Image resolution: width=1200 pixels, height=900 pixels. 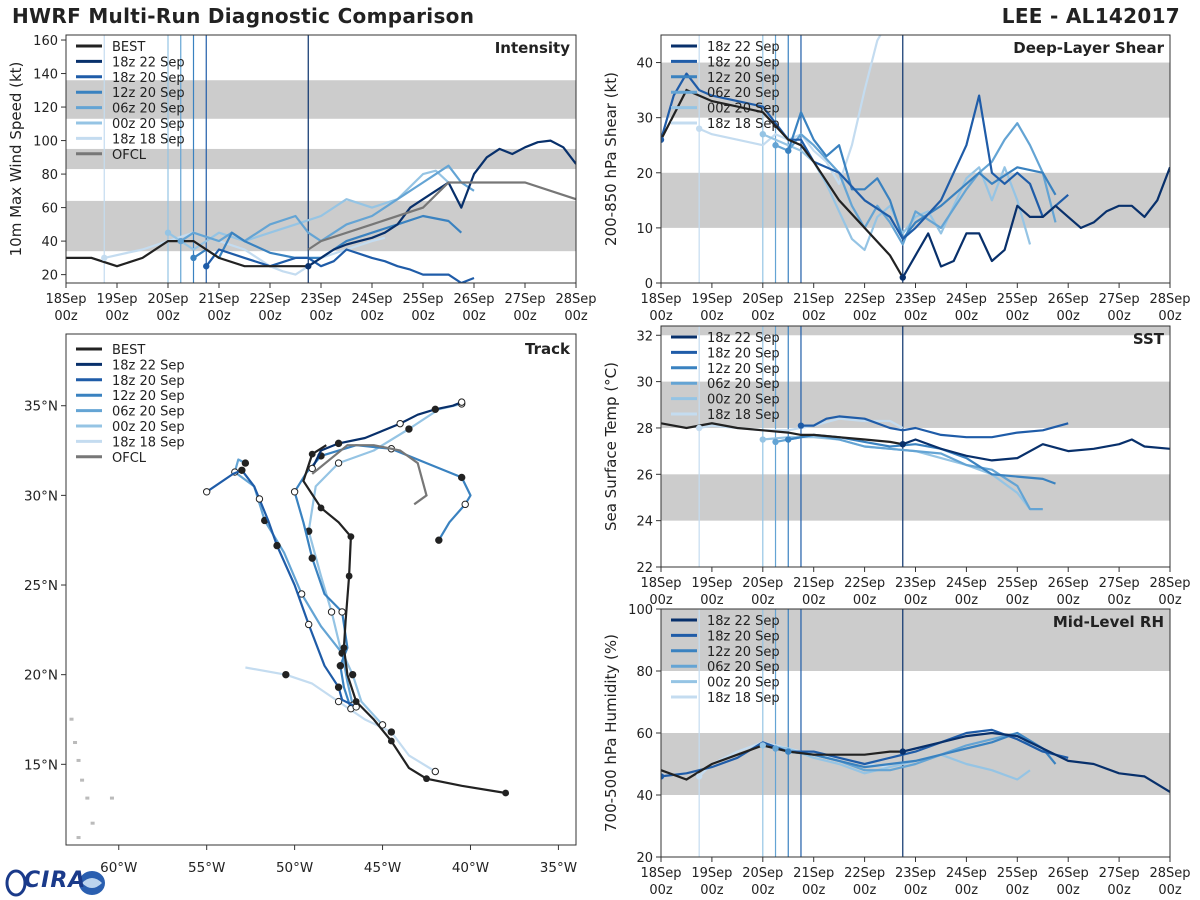 I want to click on sst-legend-label: 06z 20 Sep, so click(x=743, y=384).